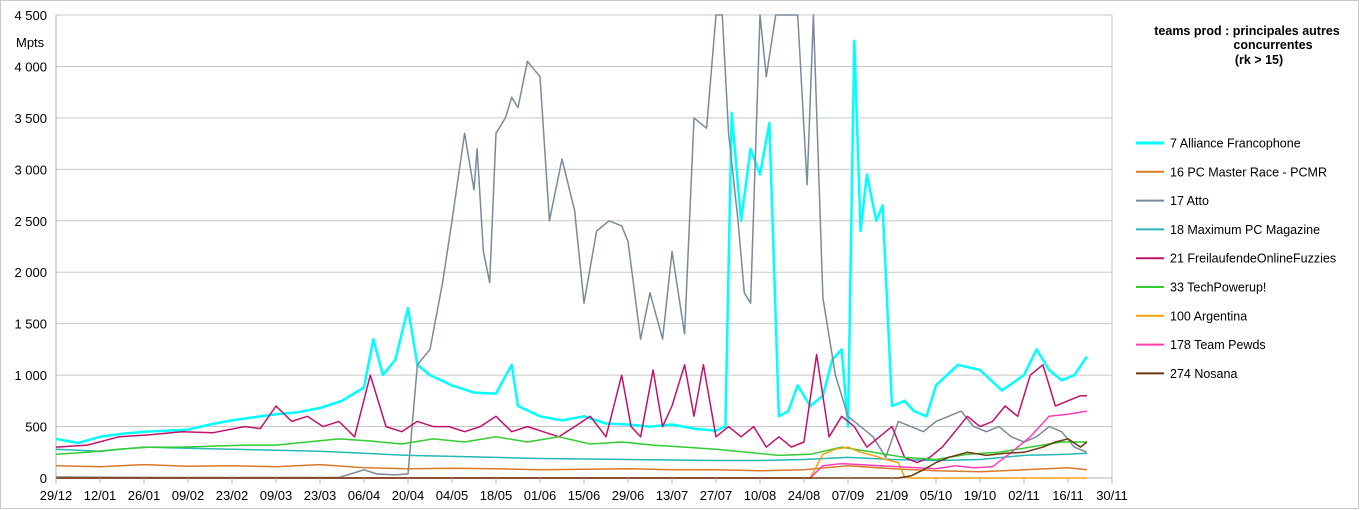 The height and width of the screenshot is (510, 1360). What do you see at coordinates (364, 495) in the screenshot?
I see `x-tick-label: 06/04` at bounding box center [364, 495].